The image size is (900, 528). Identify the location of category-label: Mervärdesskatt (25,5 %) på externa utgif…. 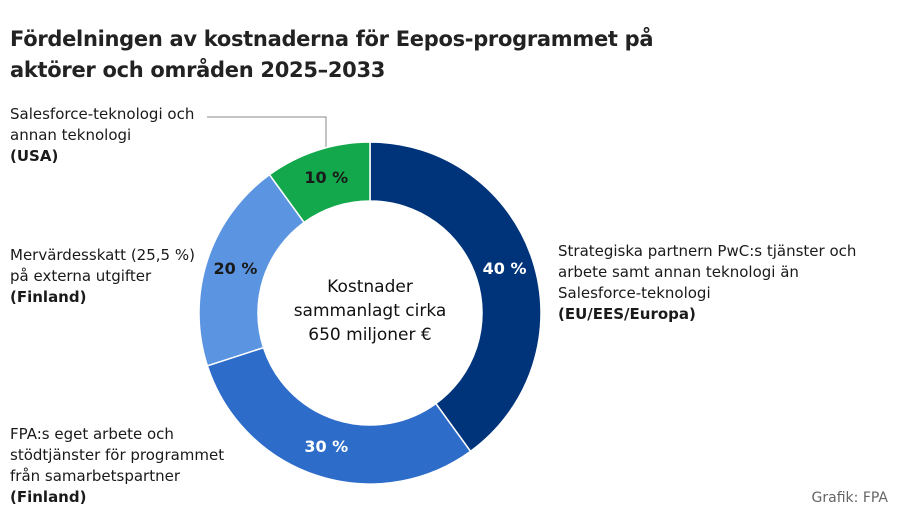
(102, 265).